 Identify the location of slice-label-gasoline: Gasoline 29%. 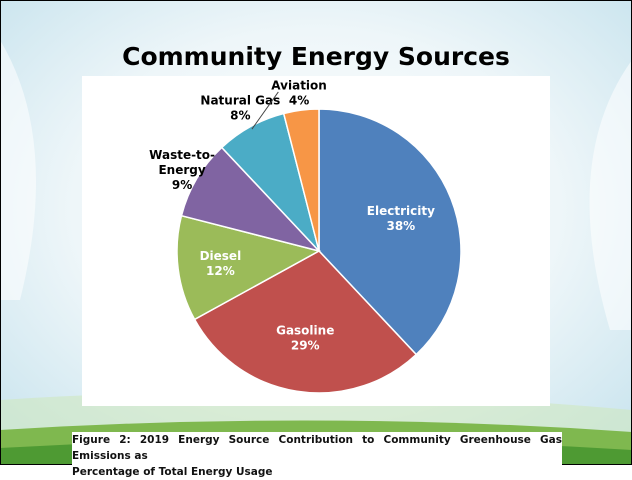
(305, 337).